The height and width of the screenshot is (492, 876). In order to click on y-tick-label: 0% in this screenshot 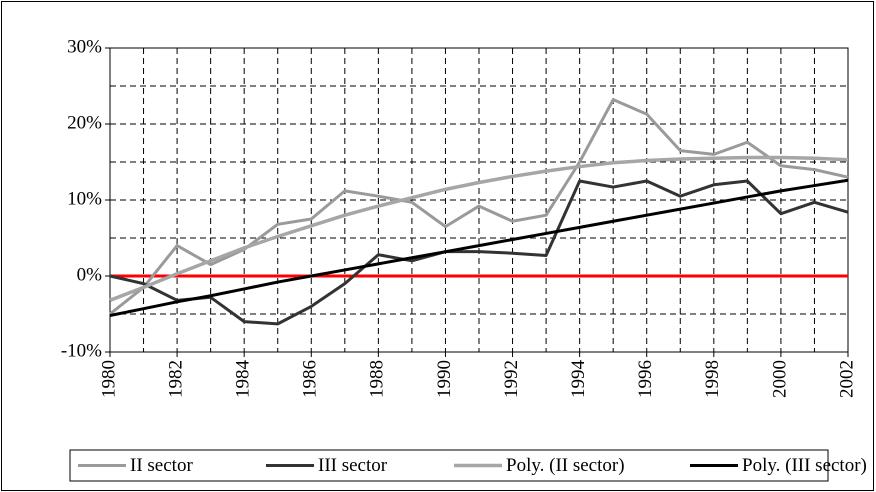, I will do `click(90, 274)`.